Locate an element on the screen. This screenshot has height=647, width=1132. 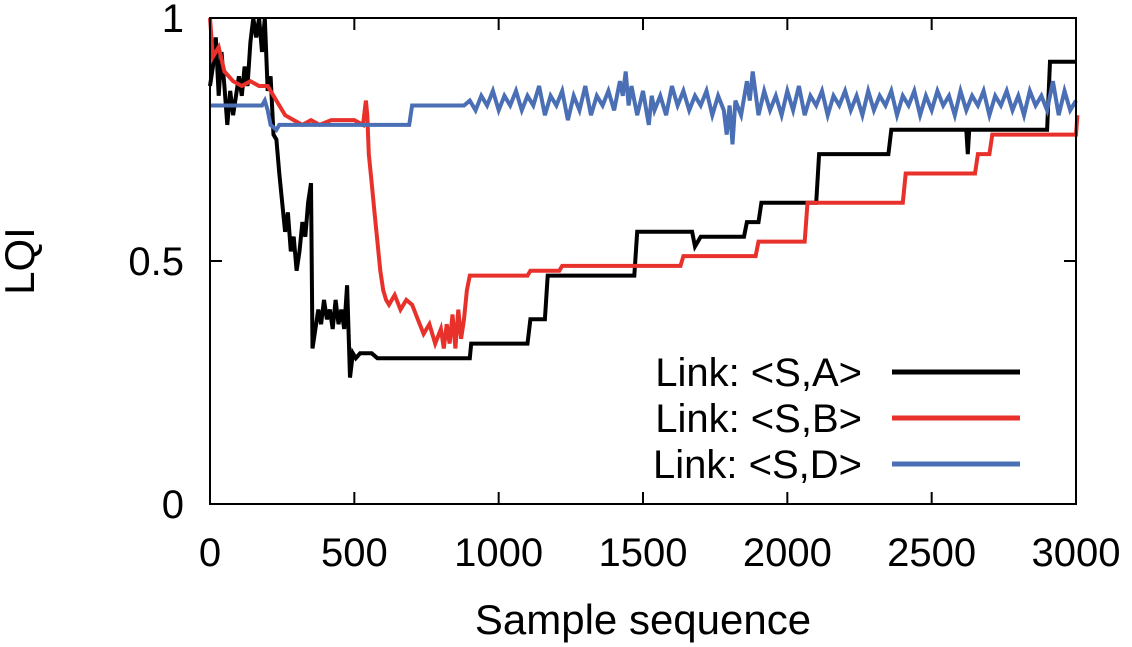
legend-label-1: Link: <S,A> is located at coordinates (758, 373).